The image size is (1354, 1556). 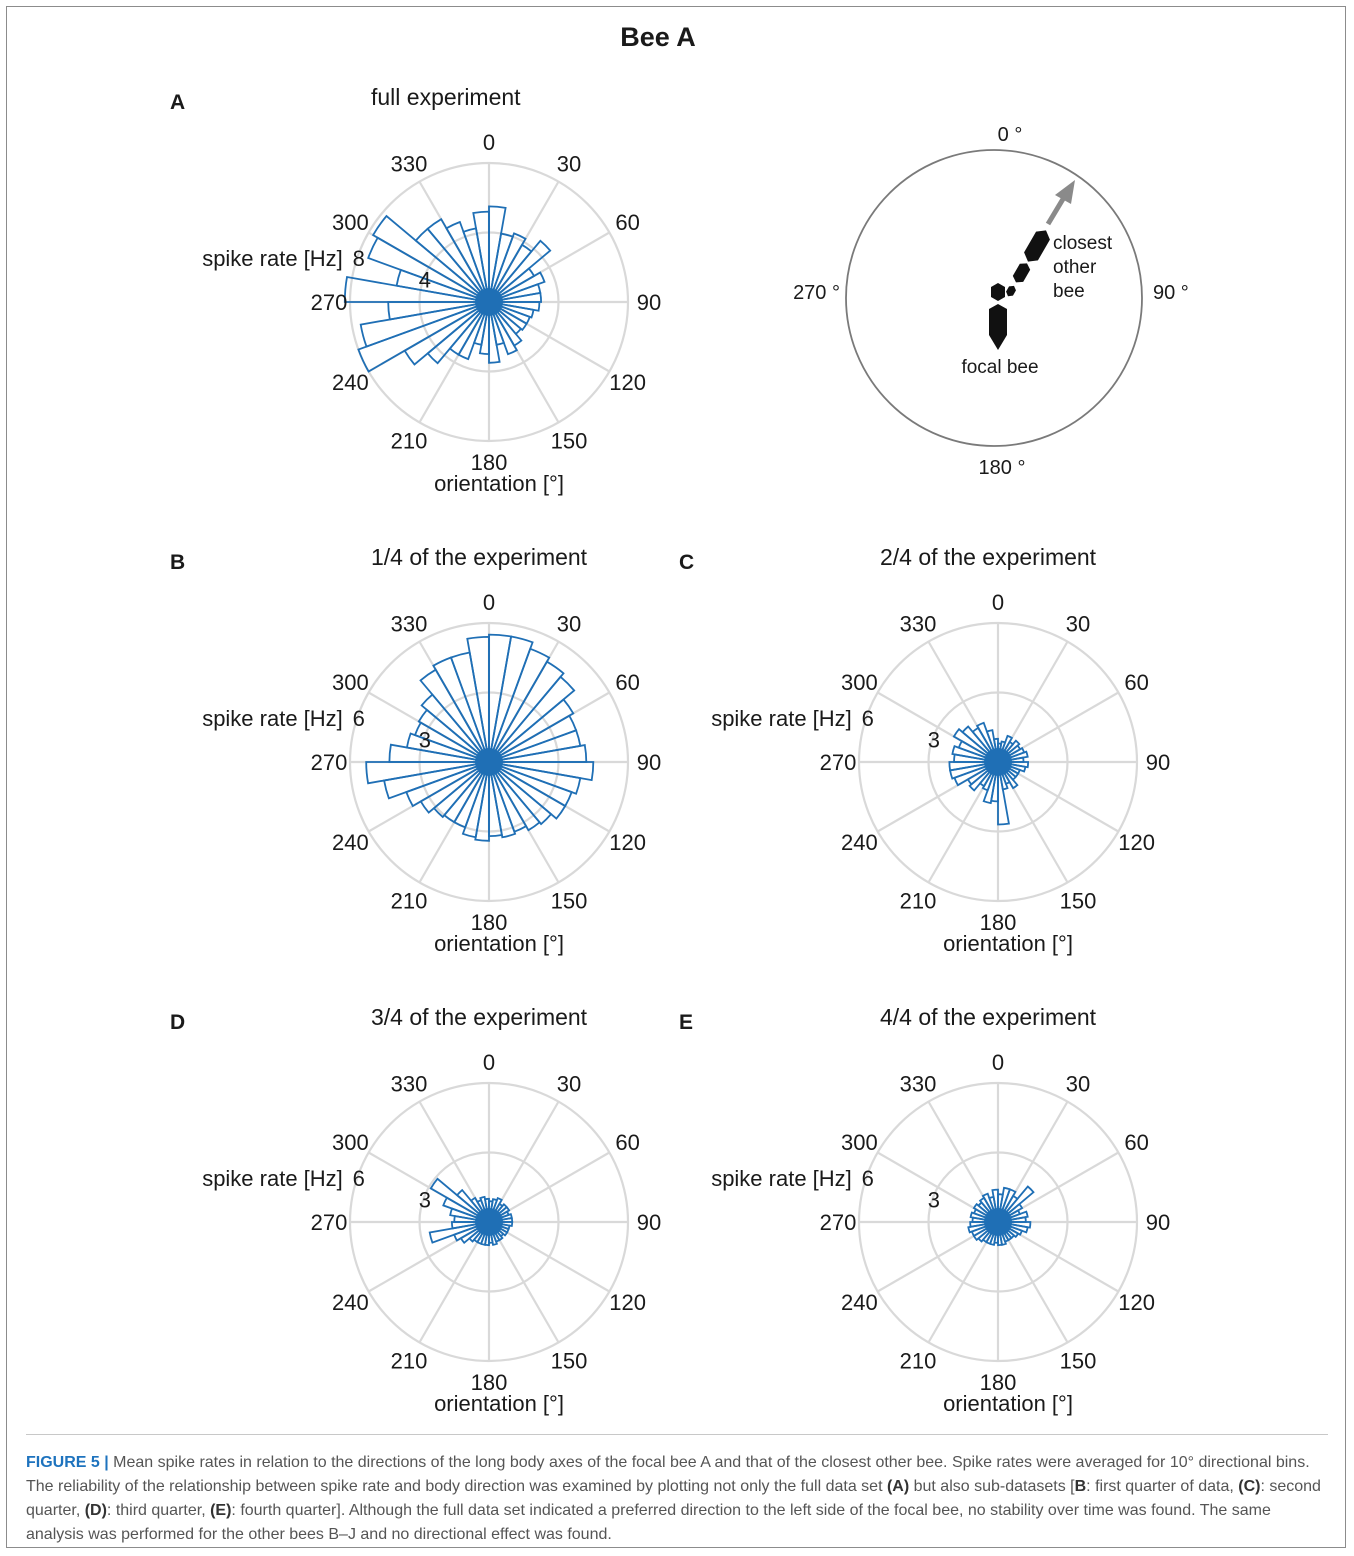 I want to click on caption-text-3: : first quarter of data,, so click(x=1162, y=1486).